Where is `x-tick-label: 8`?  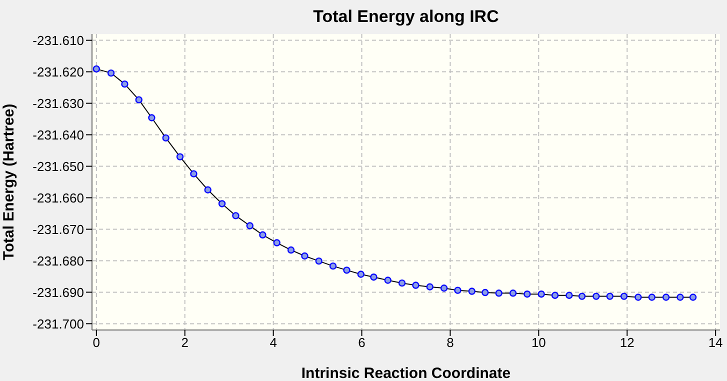 x-tick-label: 8 is located at coordinates (450, 342).